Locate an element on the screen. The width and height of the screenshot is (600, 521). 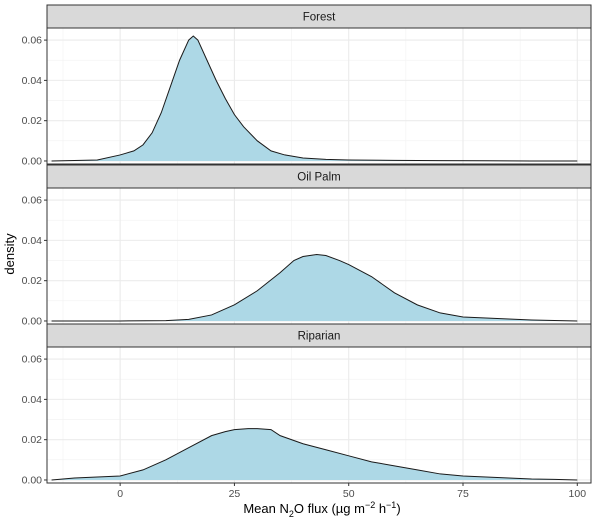
y-axis-title: density is located at coordinates (9, 254).